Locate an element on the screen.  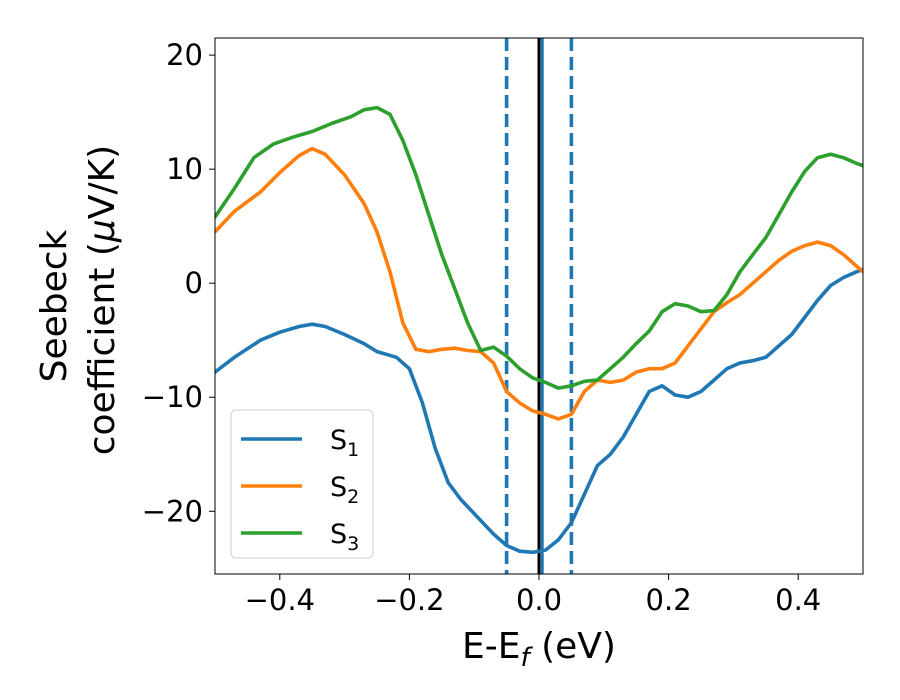
reference-lines is located at coordinates (539, 306).